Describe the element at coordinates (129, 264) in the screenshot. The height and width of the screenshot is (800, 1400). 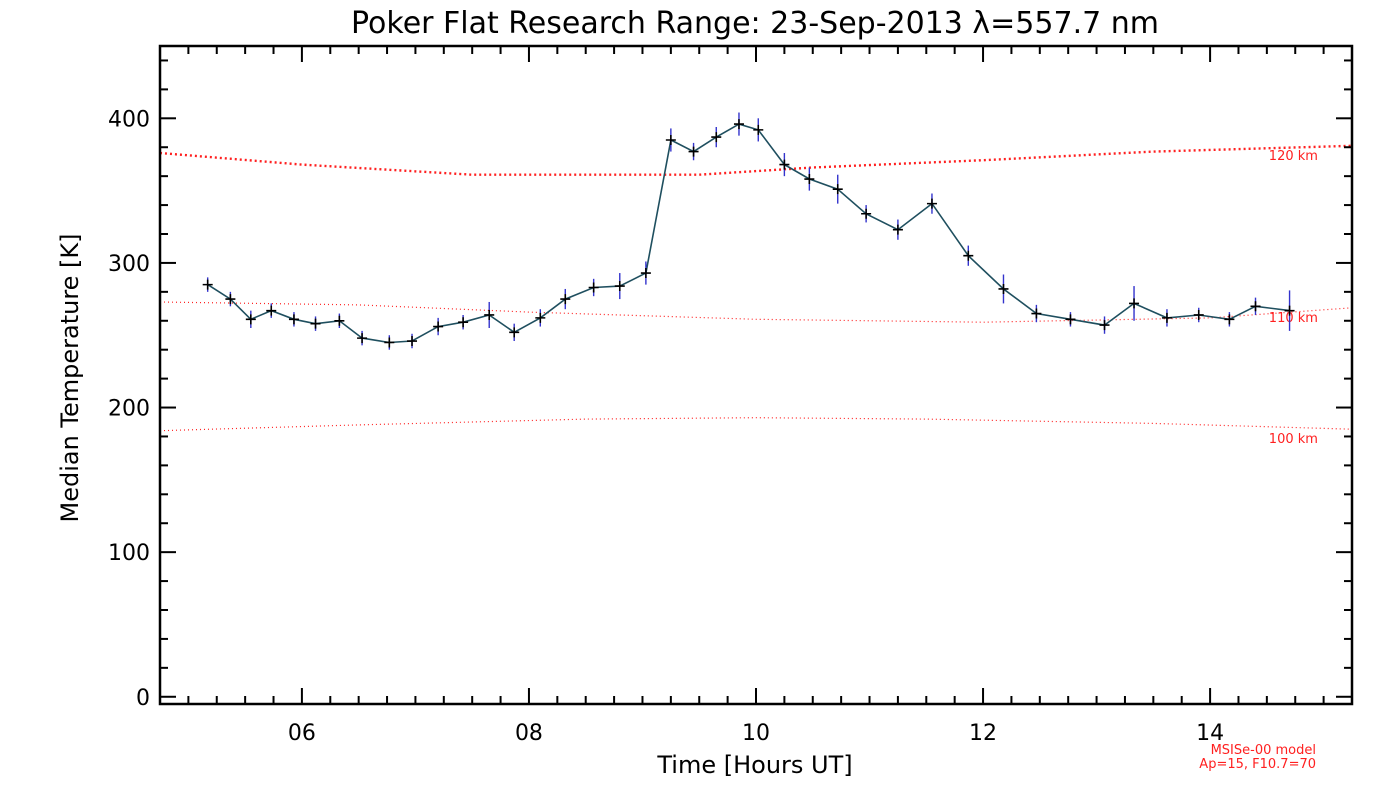
I see `y-tick-label: 300` at that location.